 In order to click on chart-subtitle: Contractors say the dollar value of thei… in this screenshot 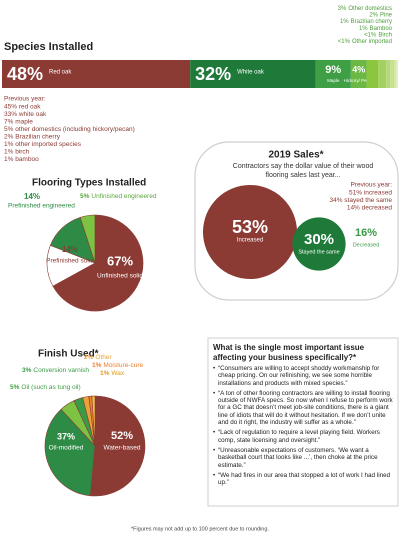, I will do `click(303, 171)`.